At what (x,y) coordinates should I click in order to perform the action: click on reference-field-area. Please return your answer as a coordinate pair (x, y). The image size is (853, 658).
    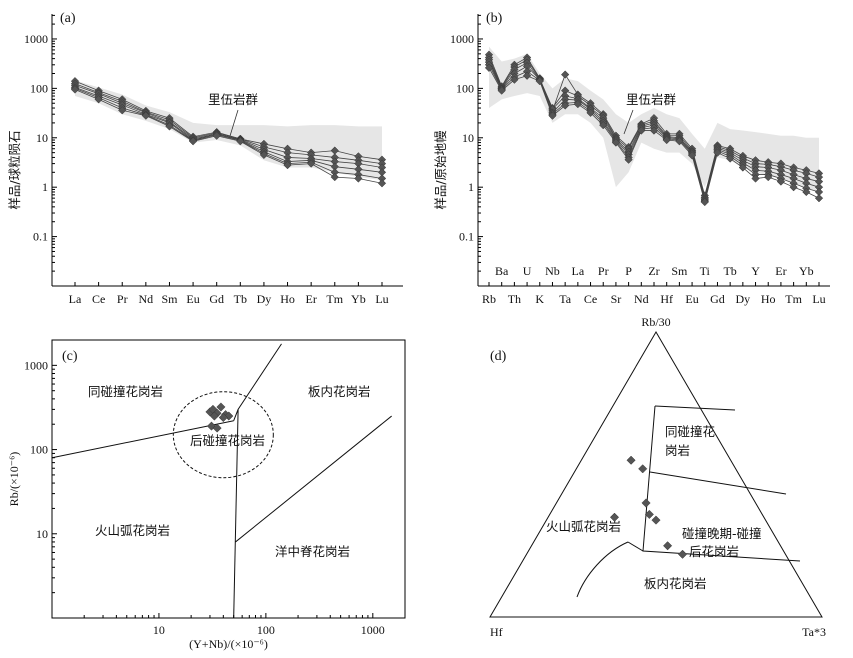
    Looking at the image, I should click on (228, 130).